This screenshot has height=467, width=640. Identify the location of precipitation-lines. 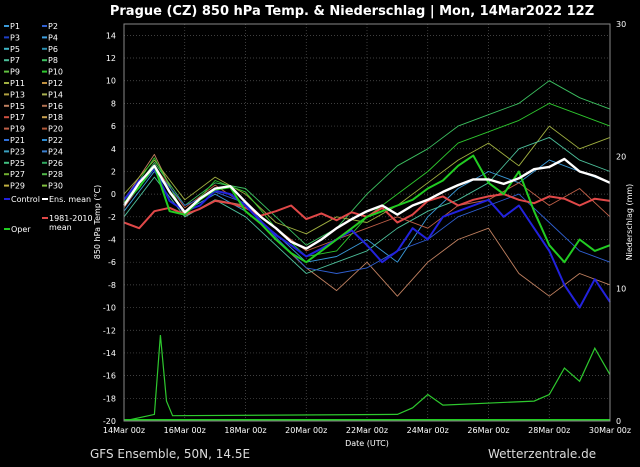
(367, 378).